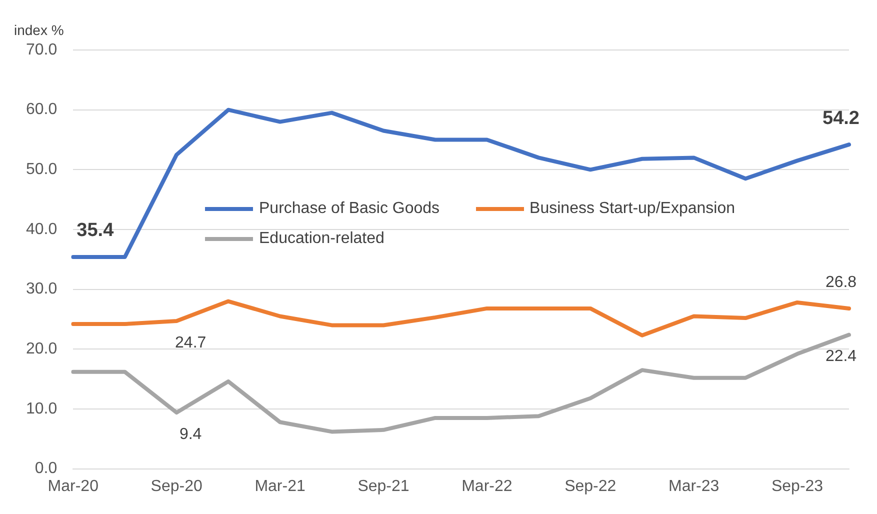 The height and width of the screenshot is (514, 877). What do you see at coordinates (280, 486) in the screenshot?
I see `x-tick-label: Mar-21` at bounding box center [280, 486].